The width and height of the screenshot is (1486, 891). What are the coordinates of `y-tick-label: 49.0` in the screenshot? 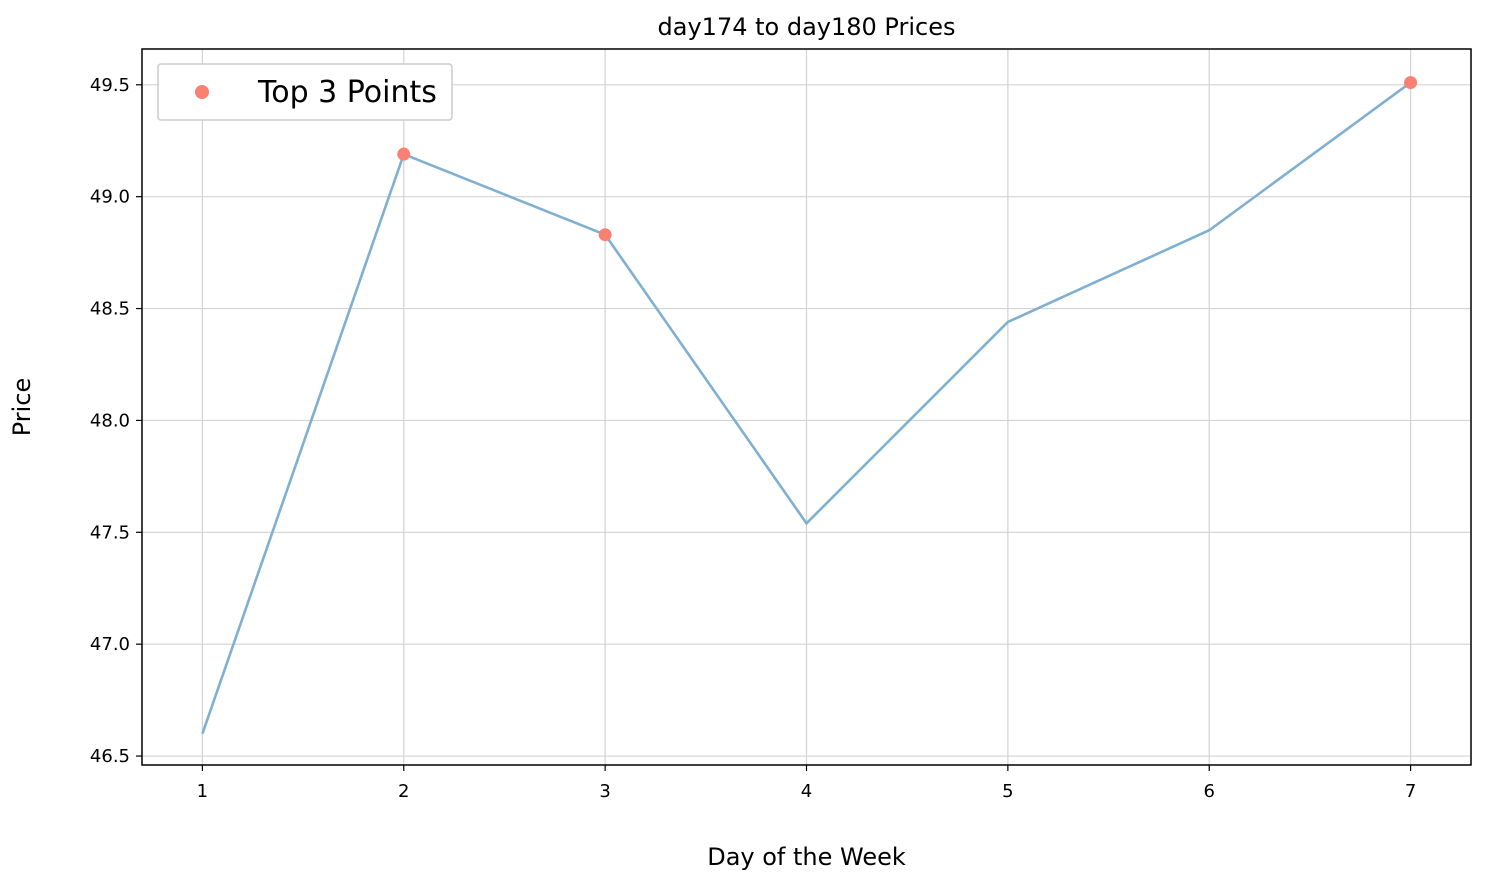 It's located at (110, 197).